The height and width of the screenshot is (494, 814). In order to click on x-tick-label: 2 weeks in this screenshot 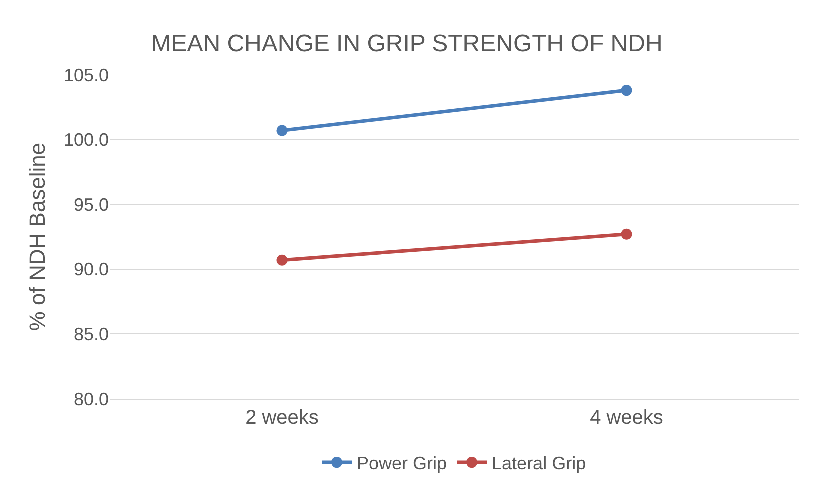, I will do `click(282, 418)`.